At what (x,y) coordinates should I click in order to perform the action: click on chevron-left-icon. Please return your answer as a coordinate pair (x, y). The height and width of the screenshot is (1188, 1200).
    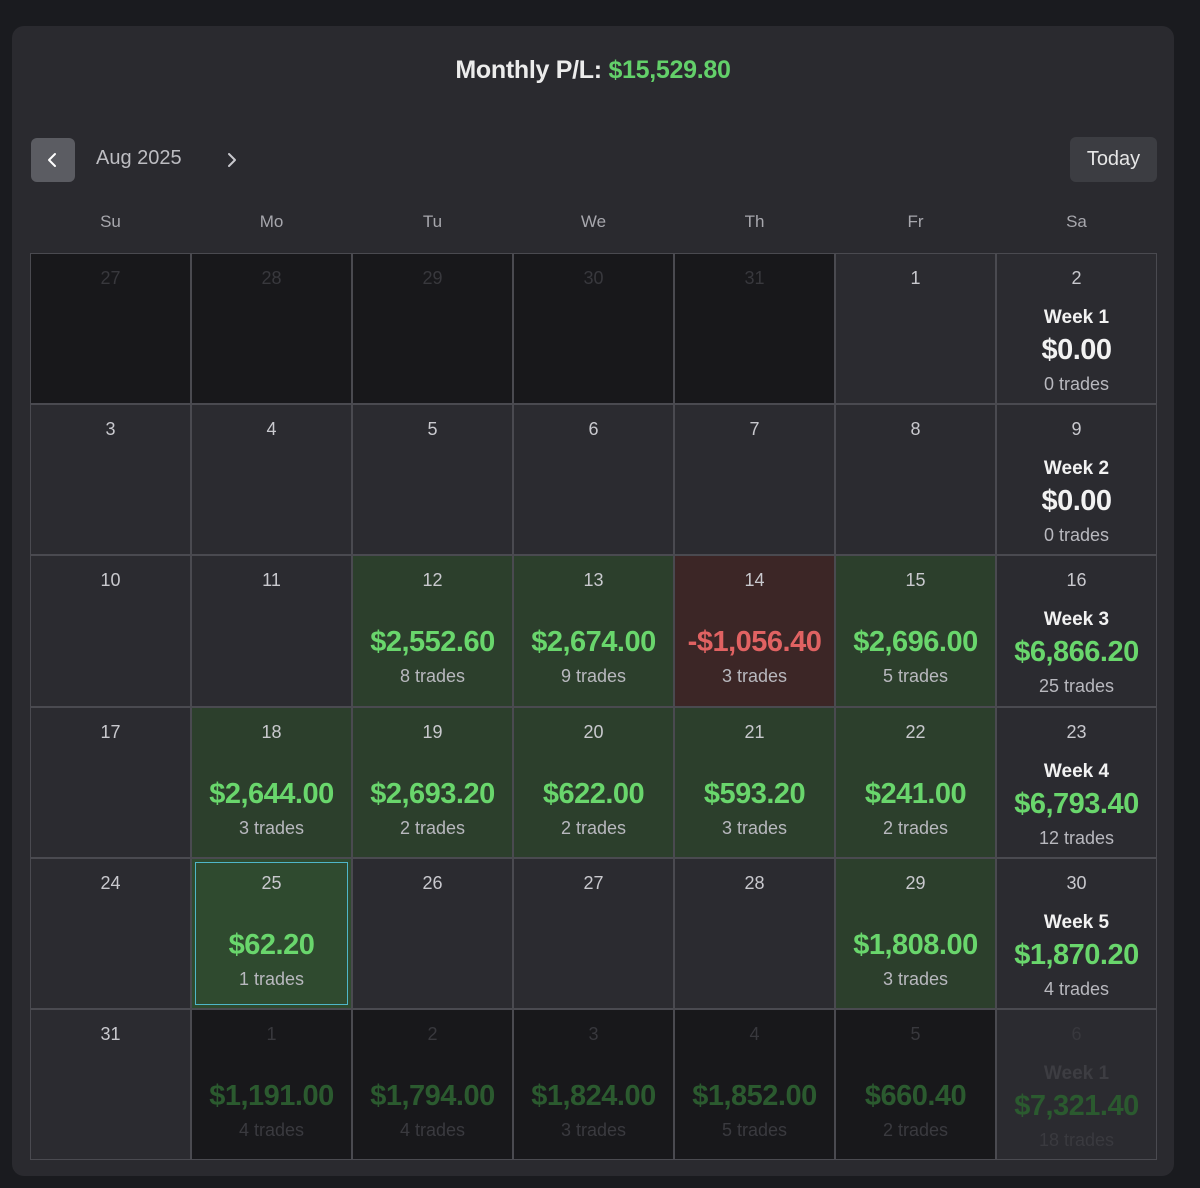
    Looking at the image, I should click on (53, 160).